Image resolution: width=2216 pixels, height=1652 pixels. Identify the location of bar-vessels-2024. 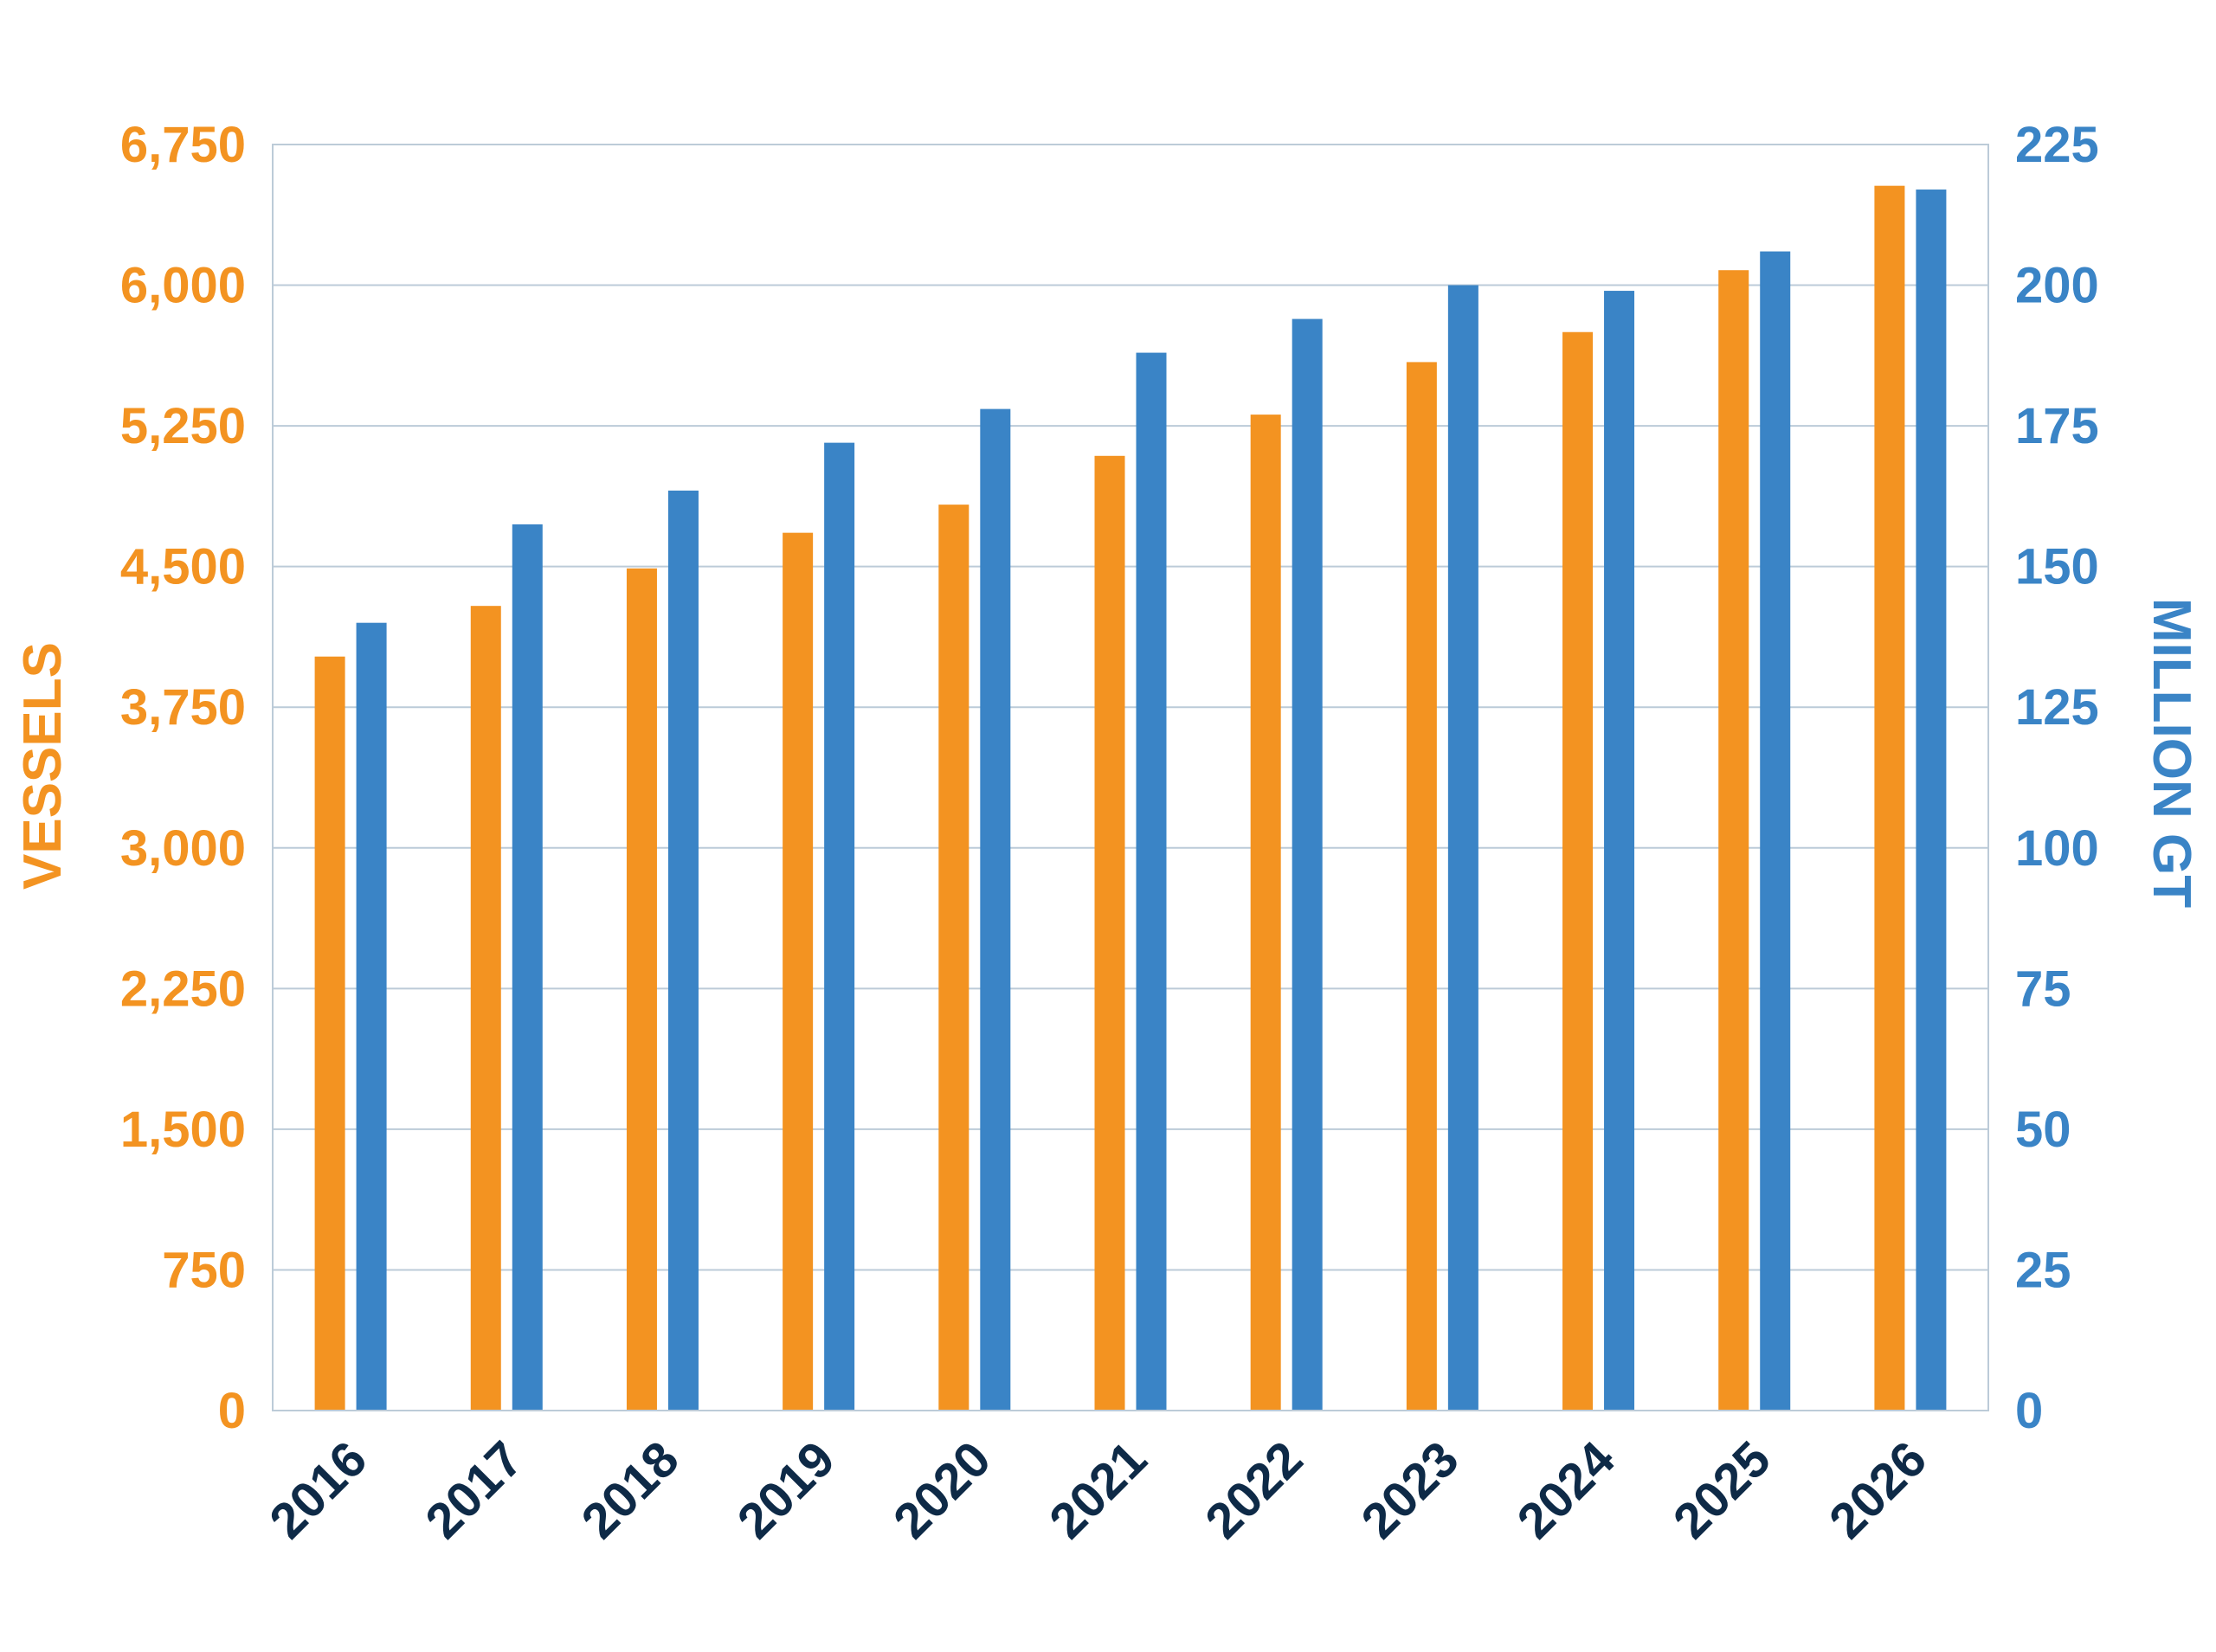
(1578, 871).